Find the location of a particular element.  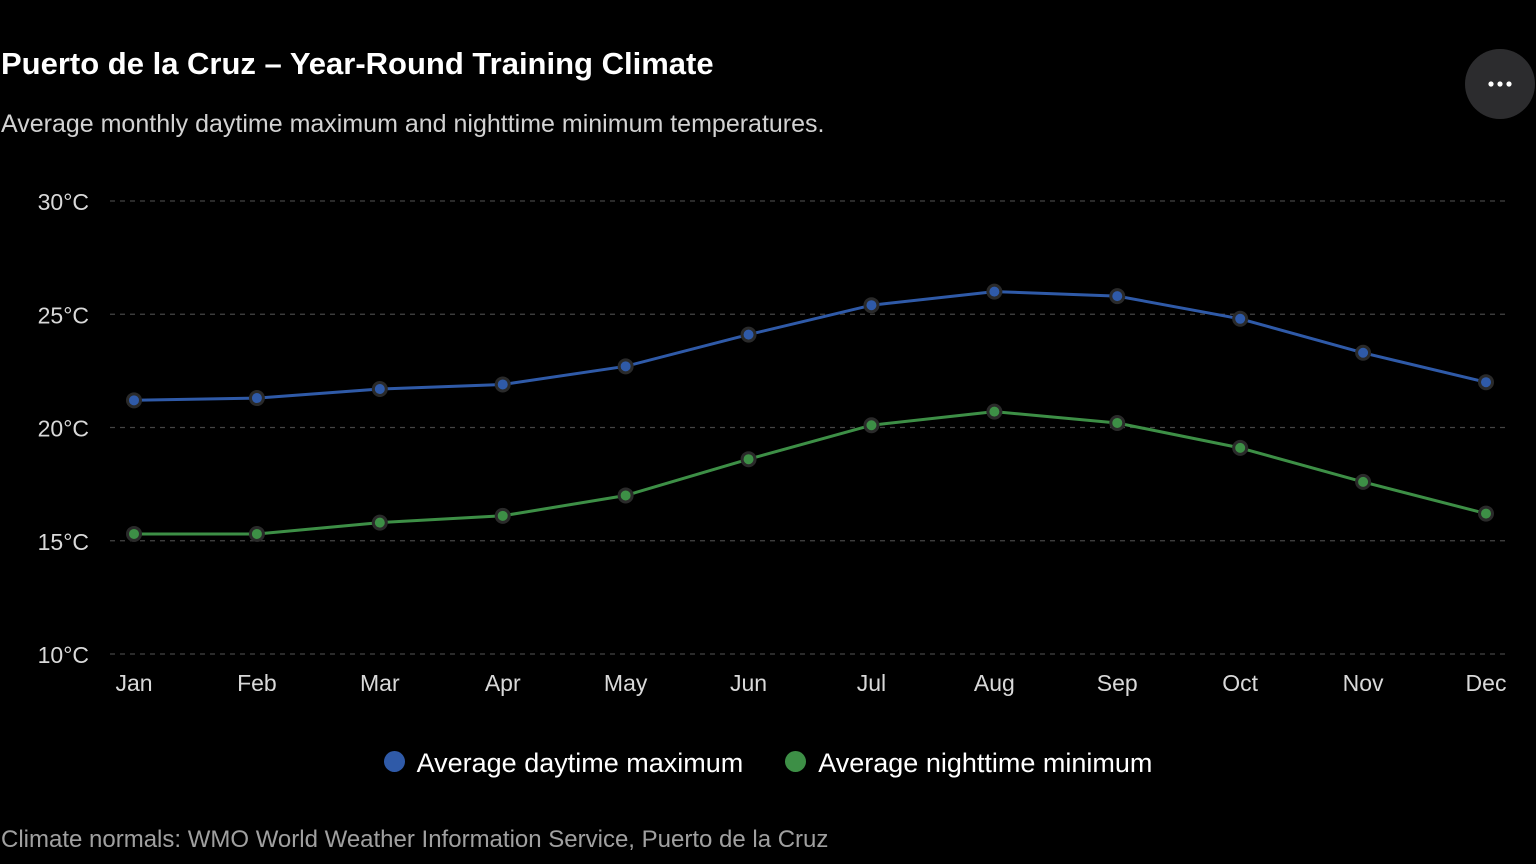

y-tick-label: 30°C is located at coordinates (63, 202).